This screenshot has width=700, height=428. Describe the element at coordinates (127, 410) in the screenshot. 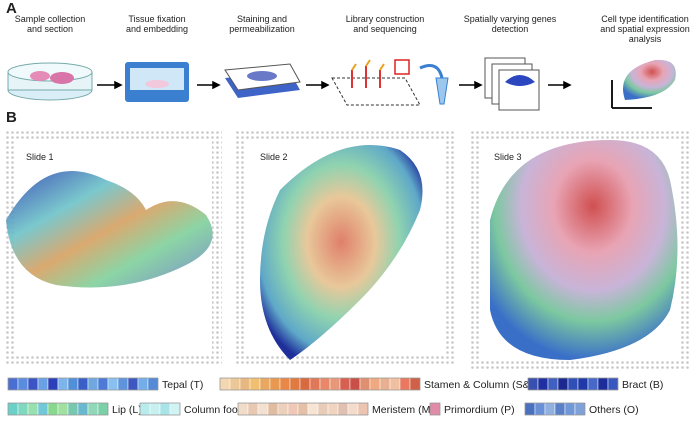

I see `legend-label: Lip (L)` at that location.